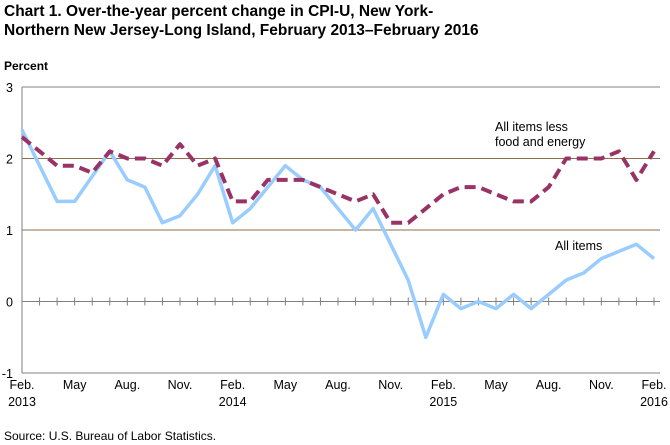 Image resolution: width=670 pixels, height=445 pixels. What do you see at coordinates (9, 160) in the screenshot?
I see `y-tick-label: 2` at bounding box center [9, 160].